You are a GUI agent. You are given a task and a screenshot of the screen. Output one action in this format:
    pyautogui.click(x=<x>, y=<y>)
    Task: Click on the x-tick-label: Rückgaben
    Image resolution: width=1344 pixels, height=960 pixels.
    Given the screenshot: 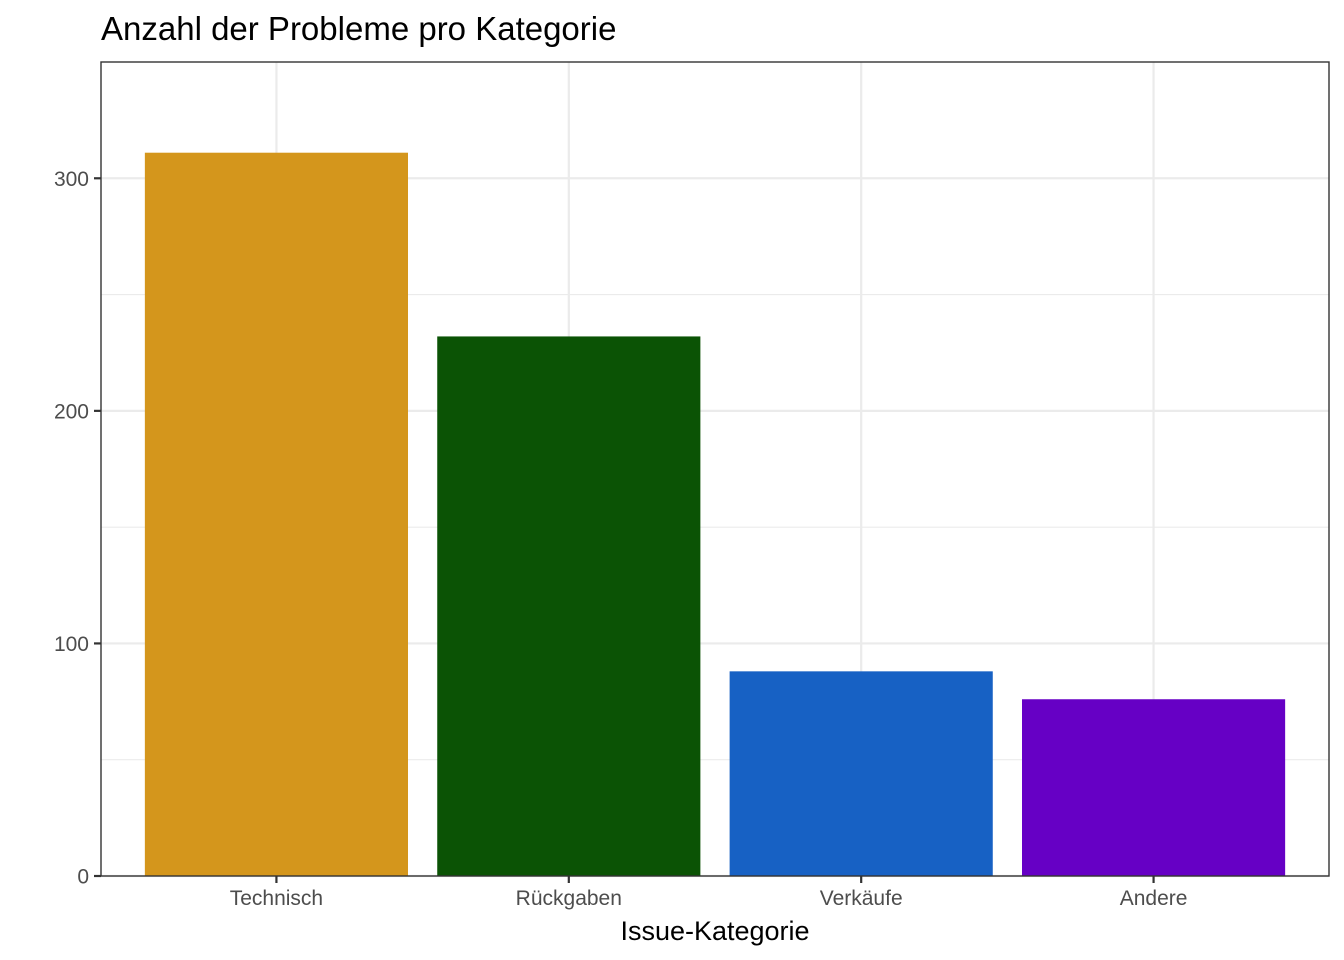 What is the action you would take?
    pyautogui.click(x=569, y=898)
    